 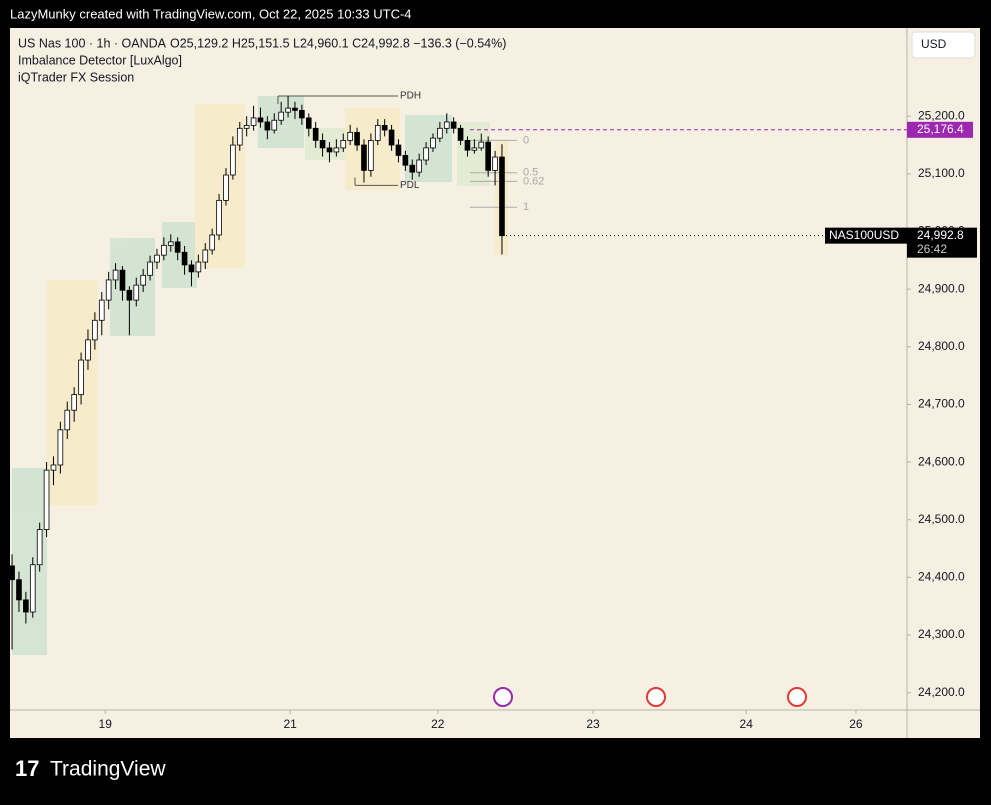 What do you see at coordinates (438, 724) in the screenshot?
I see `x-tick-label: 22` at bounding box center [438, 724].